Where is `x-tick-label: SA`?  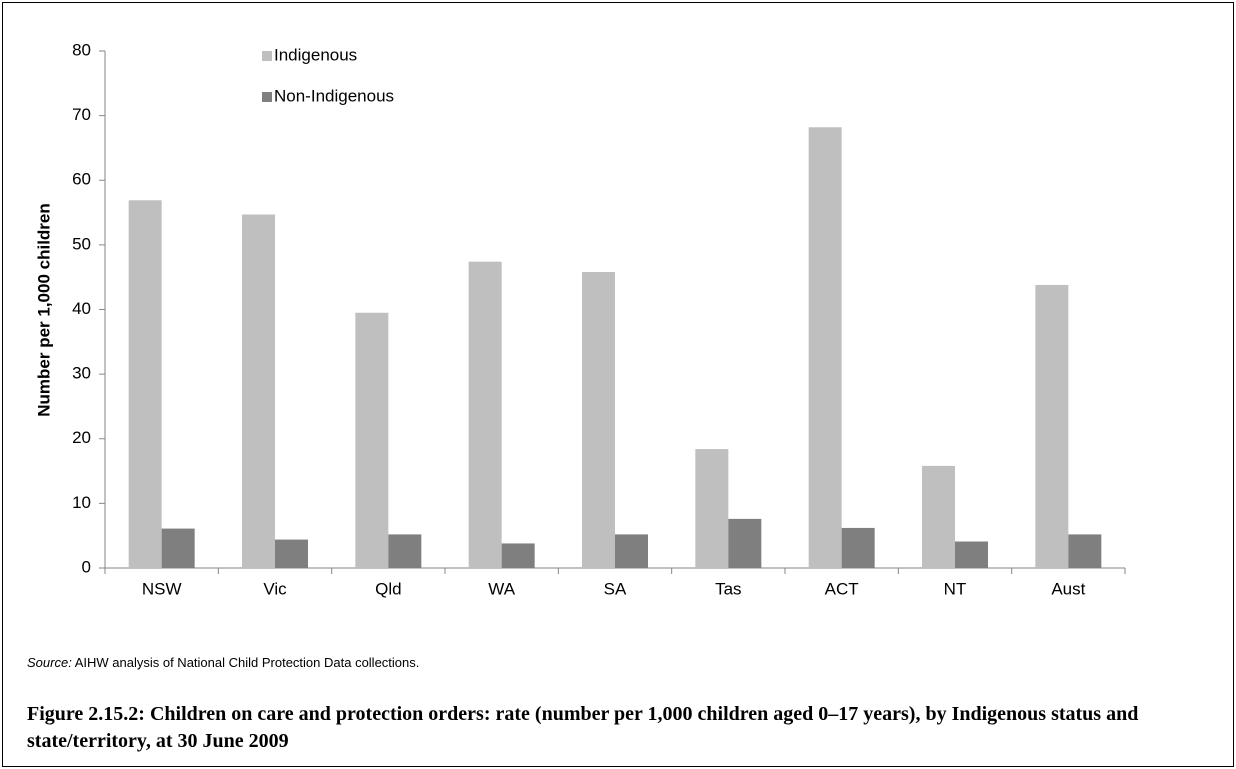 x-tick-label: SA is located at coordinates (615, 588).